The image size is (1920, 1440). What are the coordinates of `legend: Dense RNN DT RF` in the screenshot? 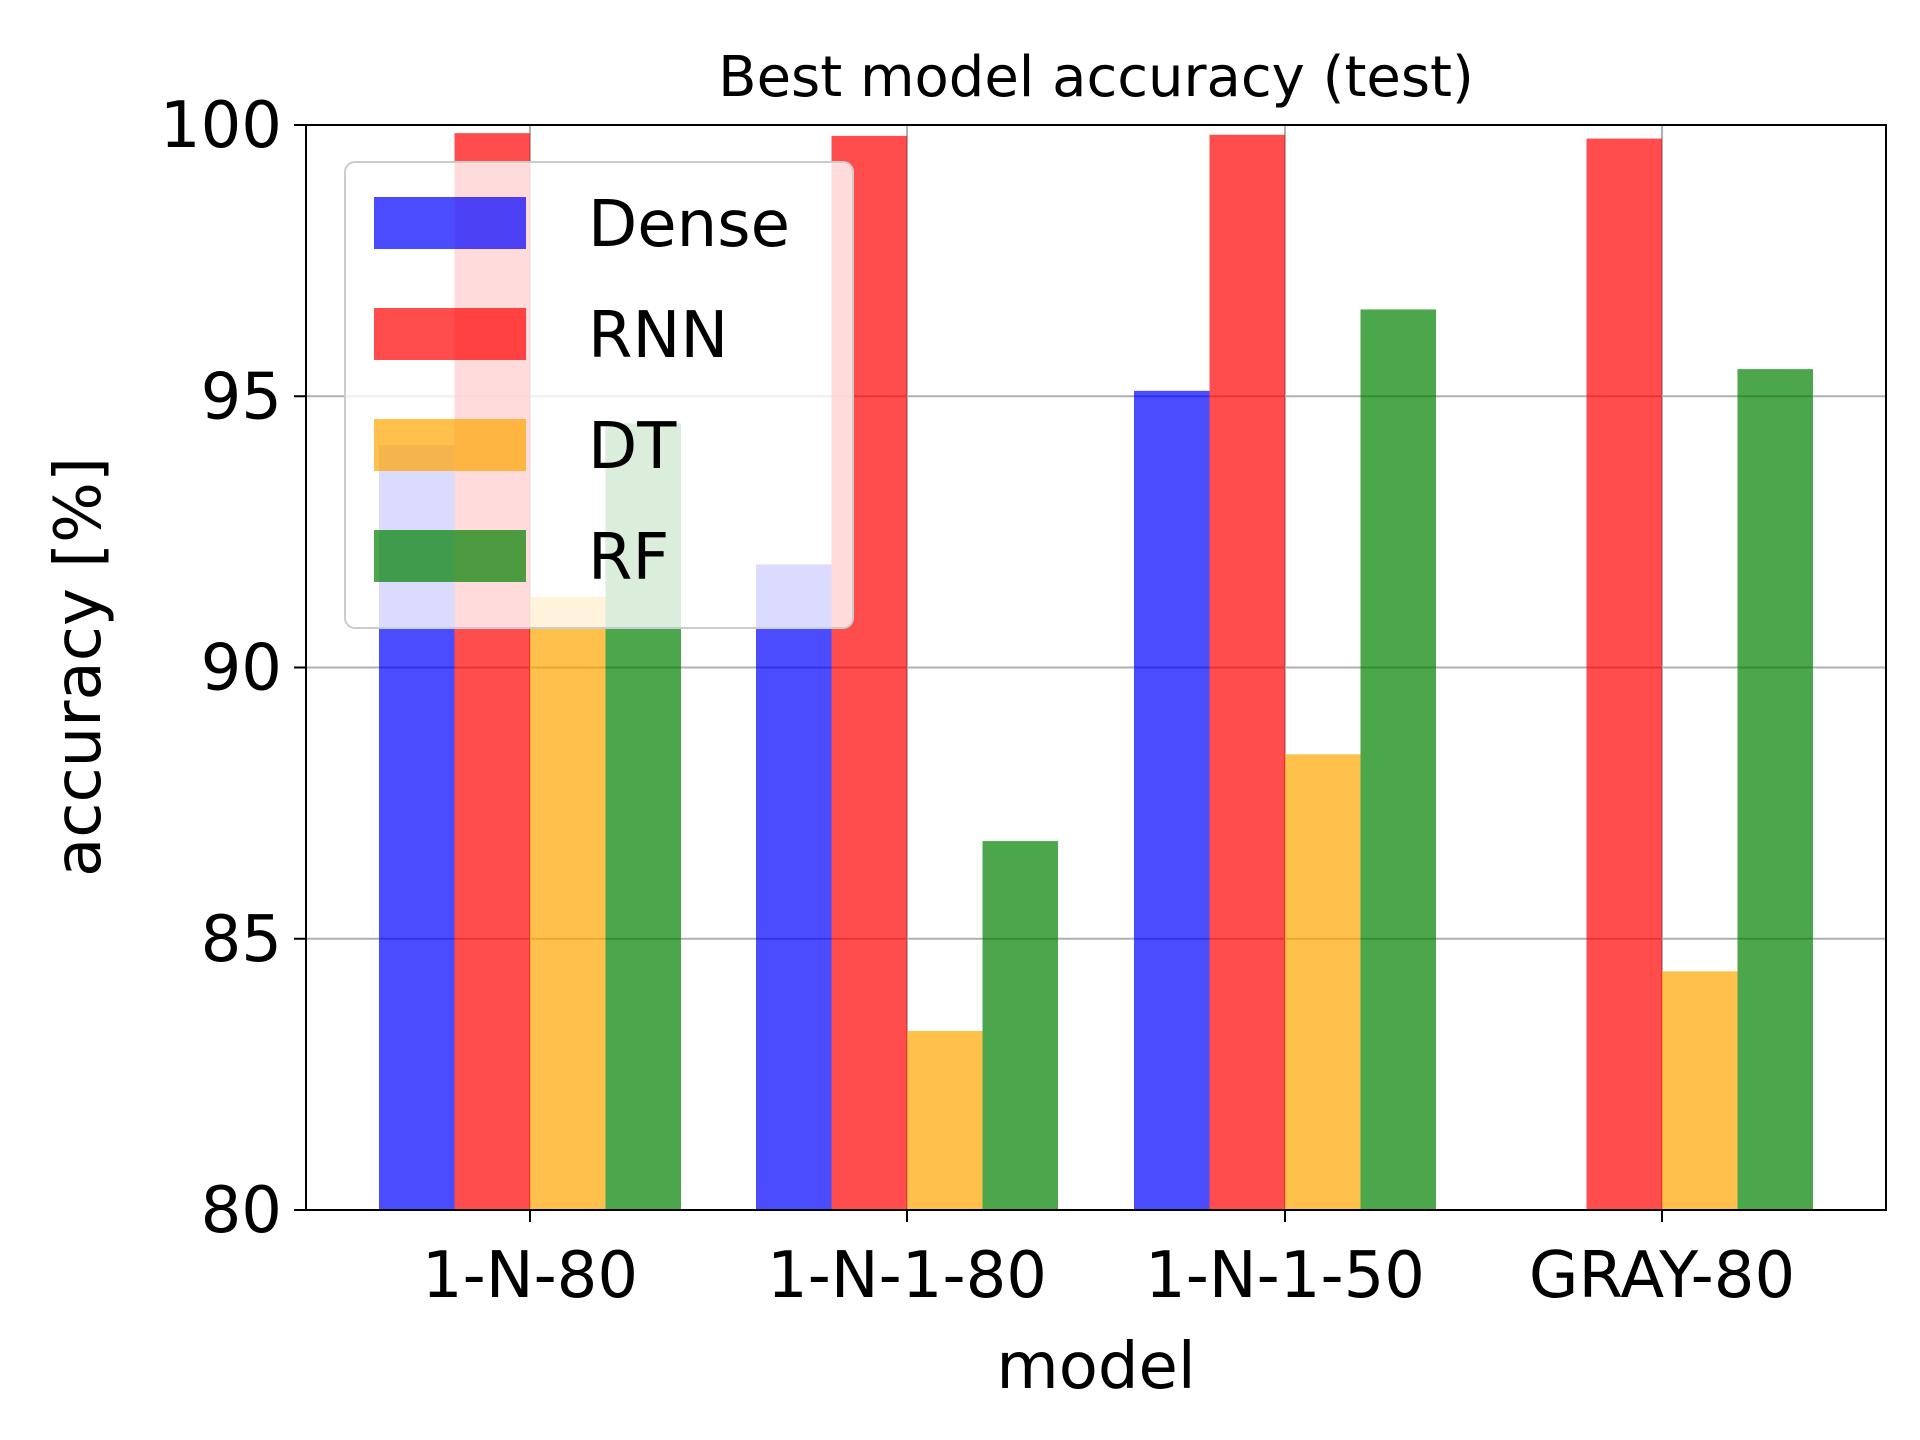 It's located at (599, 395).